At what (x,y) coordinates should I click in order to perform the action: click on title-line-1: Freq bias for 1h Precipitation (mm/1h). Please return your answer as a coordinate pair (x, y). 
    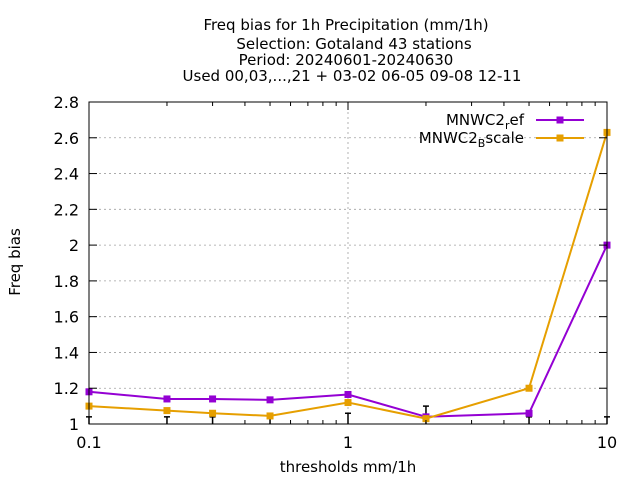
    Looking at the image, I should click on (345, 25).